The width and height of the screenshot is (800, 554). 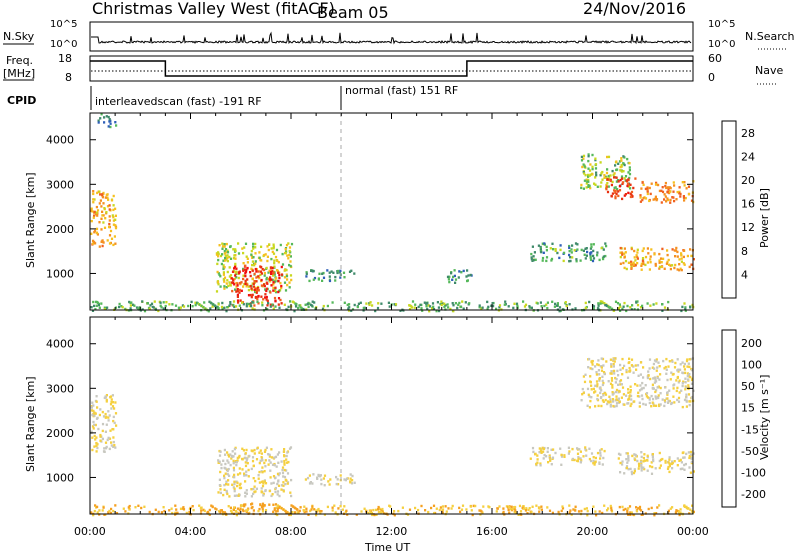 I want to click on velocity-colorbar-label: Velocity [m s⁻¹], so click(x=764, y=417).